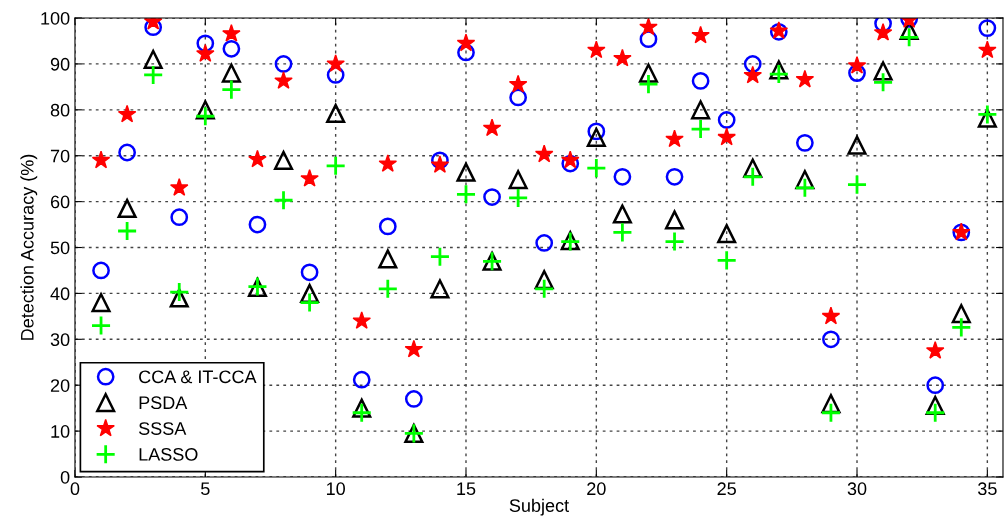  I want to click on y-tick-label: 10, so click(60, 431).